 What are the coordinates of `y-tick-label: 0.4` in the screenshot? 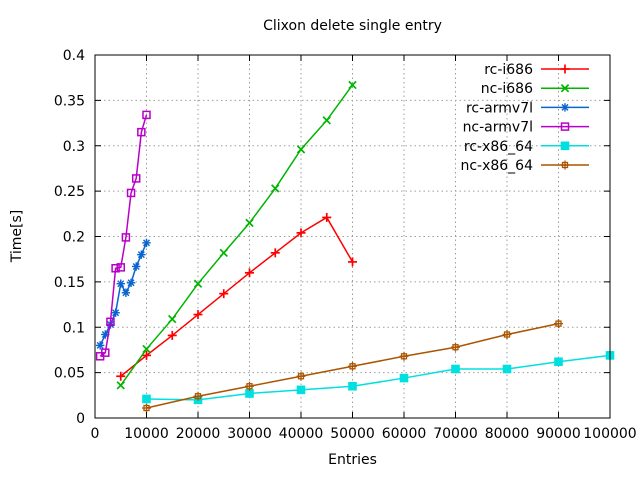 It's located at (74, 56).